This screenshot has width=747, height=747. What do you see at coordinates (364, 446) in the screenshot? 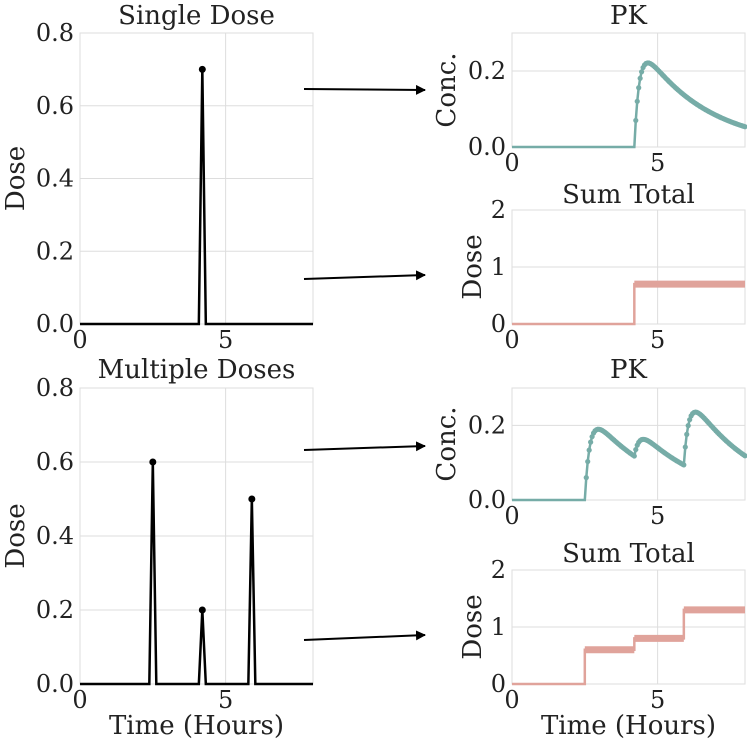
I see `arrow-multi-to-pk` at bounding box center [364, 446].